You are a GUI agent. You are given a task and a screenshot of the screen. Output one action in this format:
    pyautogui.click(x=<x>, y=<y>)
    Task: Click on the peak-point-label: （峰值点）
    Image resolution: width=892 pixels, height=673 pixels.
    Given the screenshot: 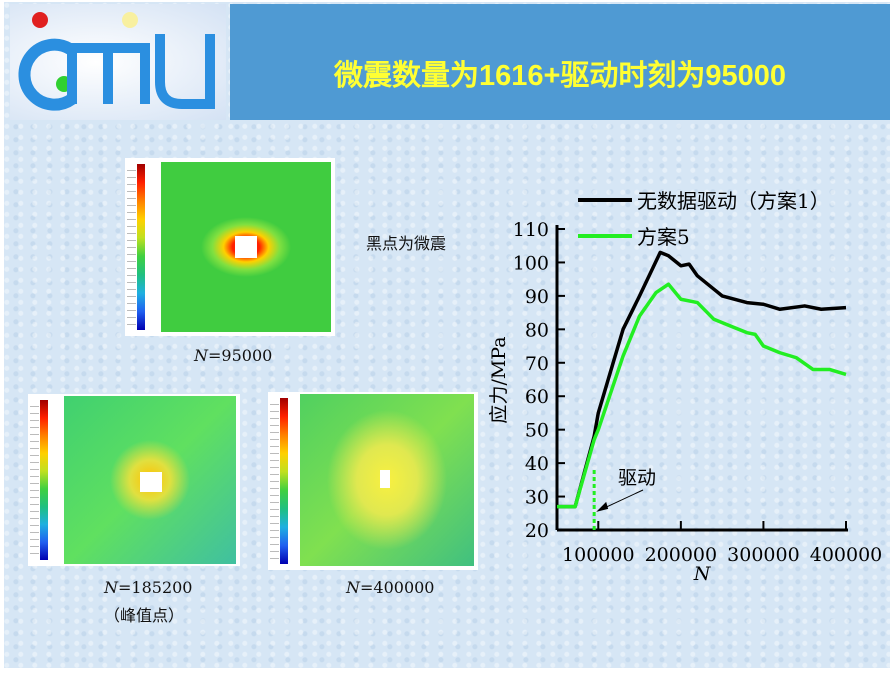 What is the action you would take?
    pyautogui.click(x=144, y=615)
    